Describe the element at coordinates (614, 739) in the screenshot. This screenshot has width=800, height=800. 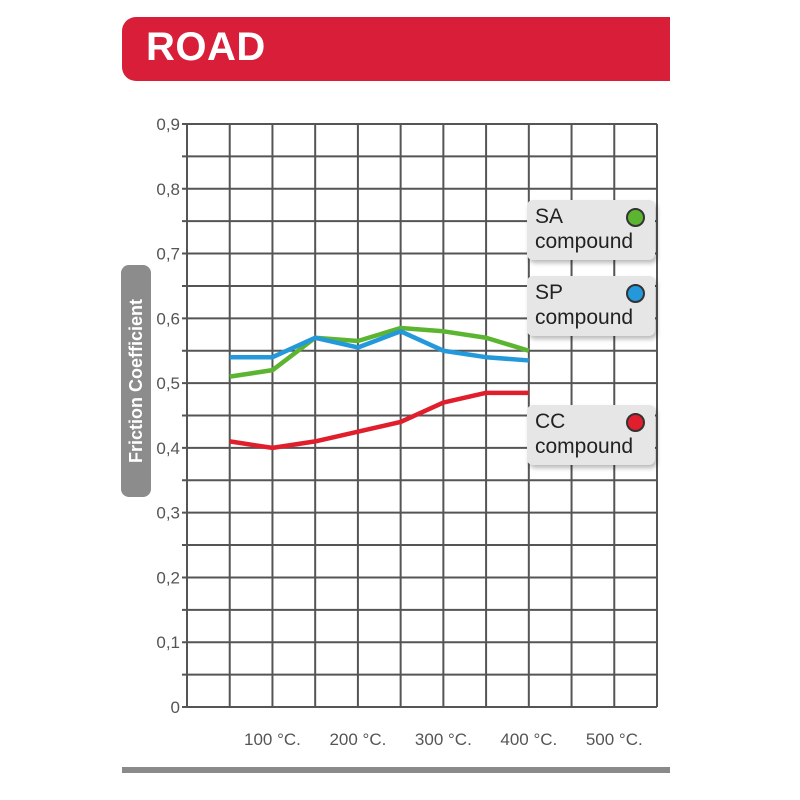
I see `x-tick-label: 500 °C.` at that location.